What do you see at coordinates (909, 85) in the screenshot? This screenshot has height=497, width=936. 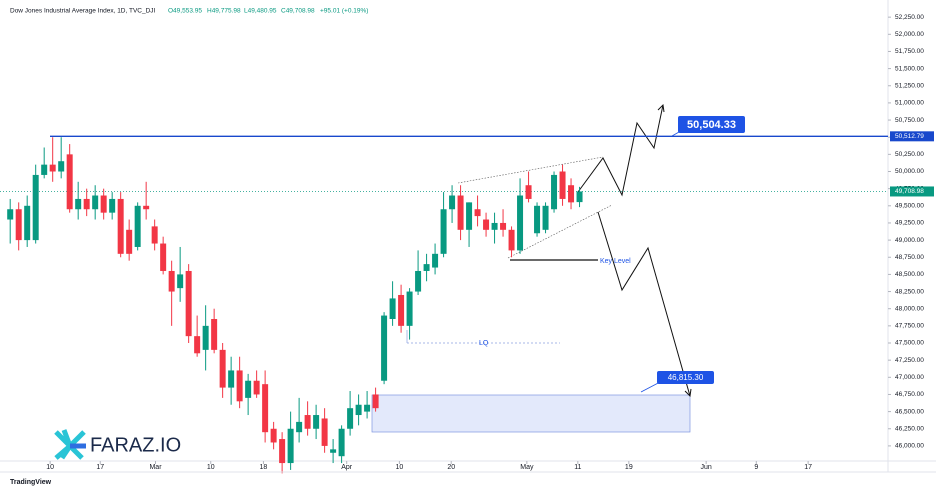 I see `y-tick-label: 51,250.00` at bounding box center [909, 85].